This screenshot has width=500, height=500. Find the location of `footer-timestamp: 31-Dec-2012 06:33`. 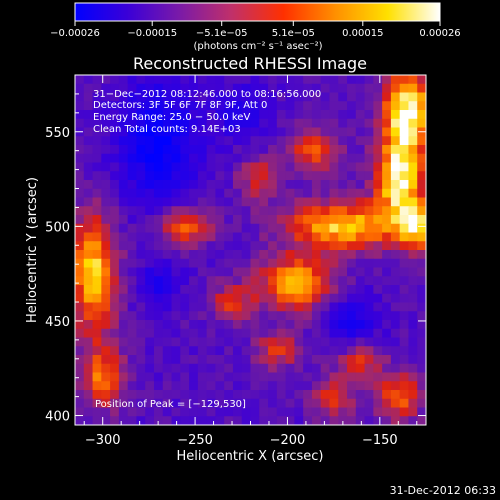

footer-timestamp: 31-Dec-2012 06:33 is located at coordinates (443, 490).